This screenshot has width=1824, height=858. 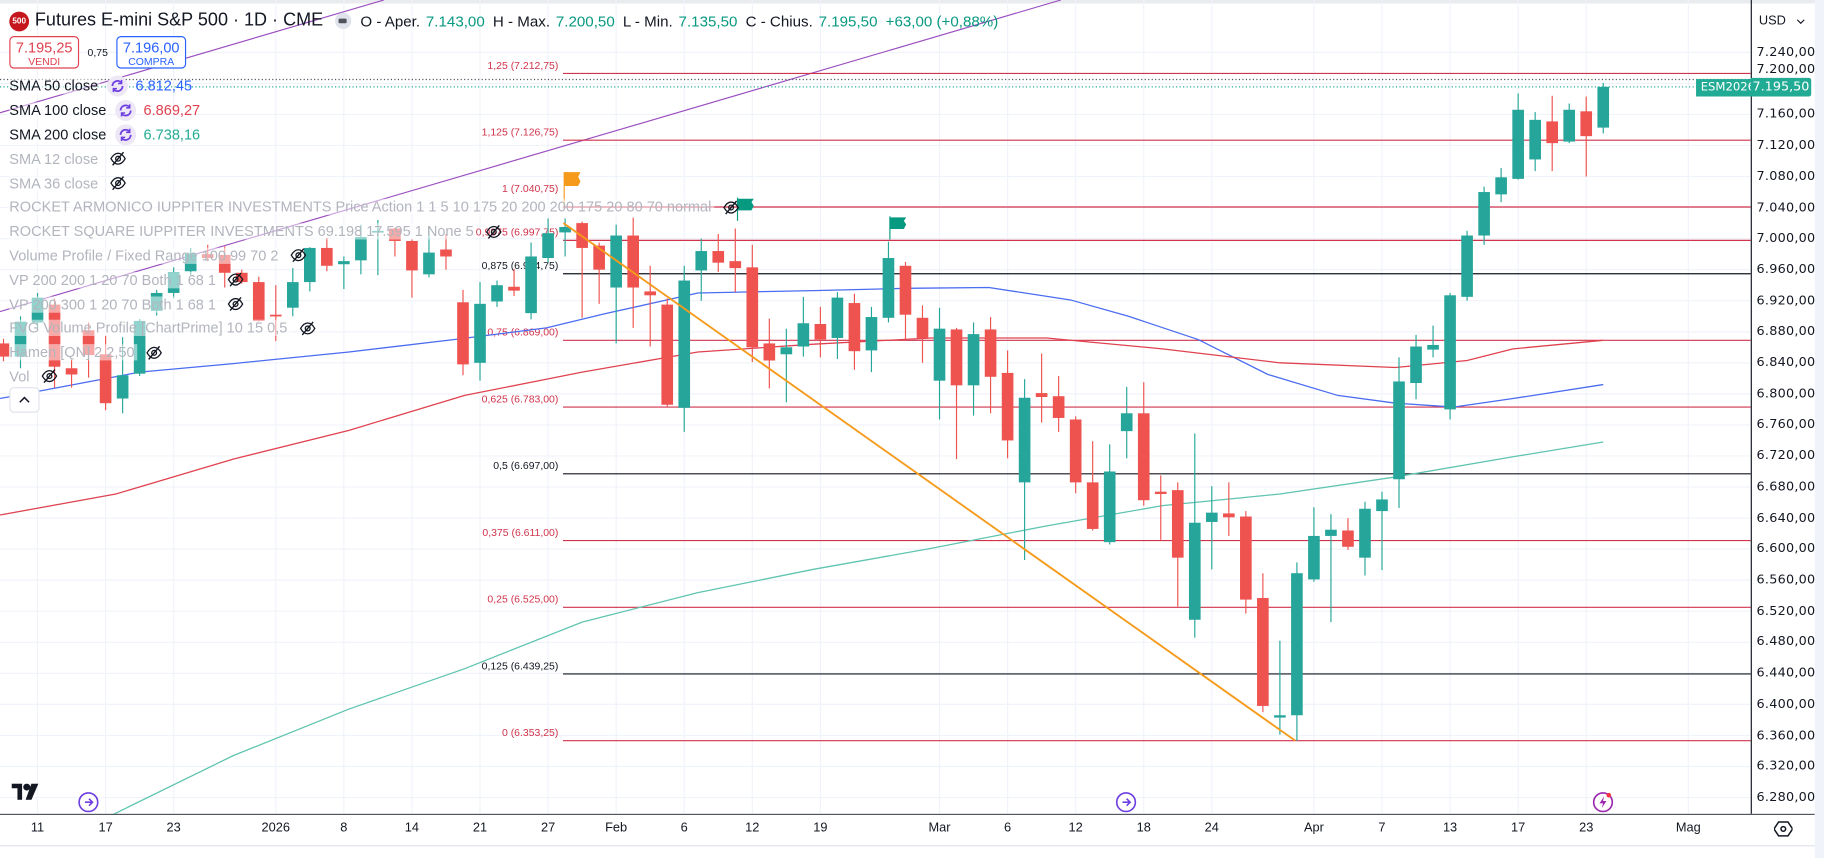 I want to click on indicator-row: Hamen [QN] 2 2,50, so click(x=375, y=352).